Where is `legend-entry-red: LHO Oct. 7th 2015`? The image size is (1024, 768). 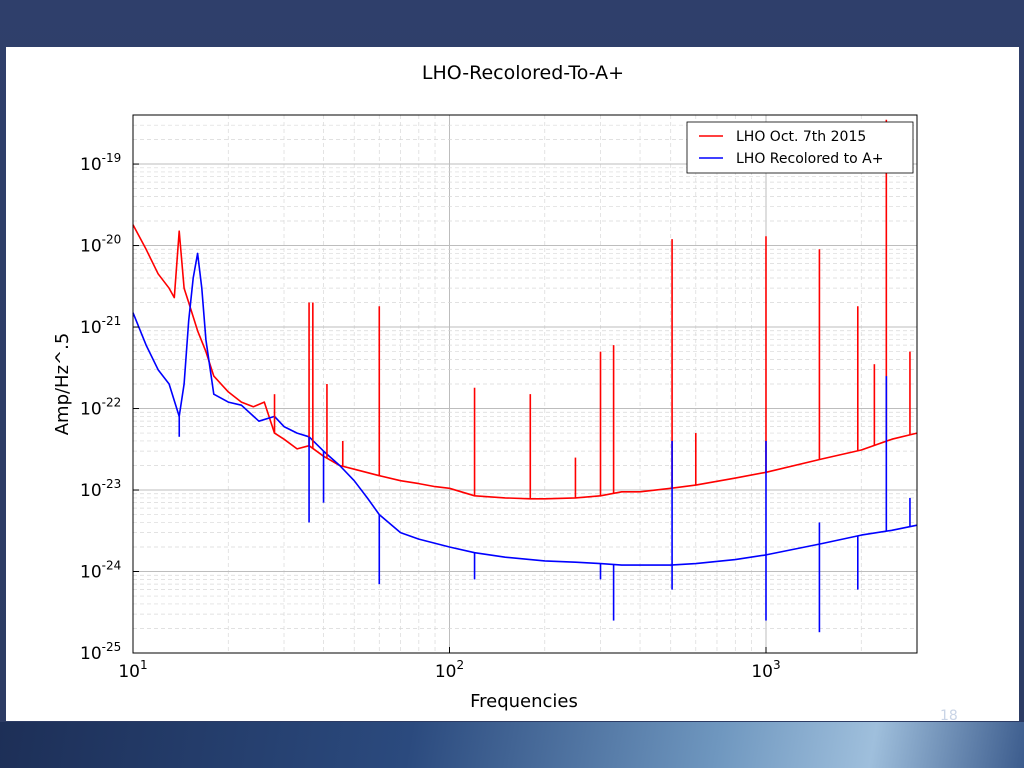 legend-entry-red: LHO Oct. 7th 2015 is located at coordinates (801, 137).